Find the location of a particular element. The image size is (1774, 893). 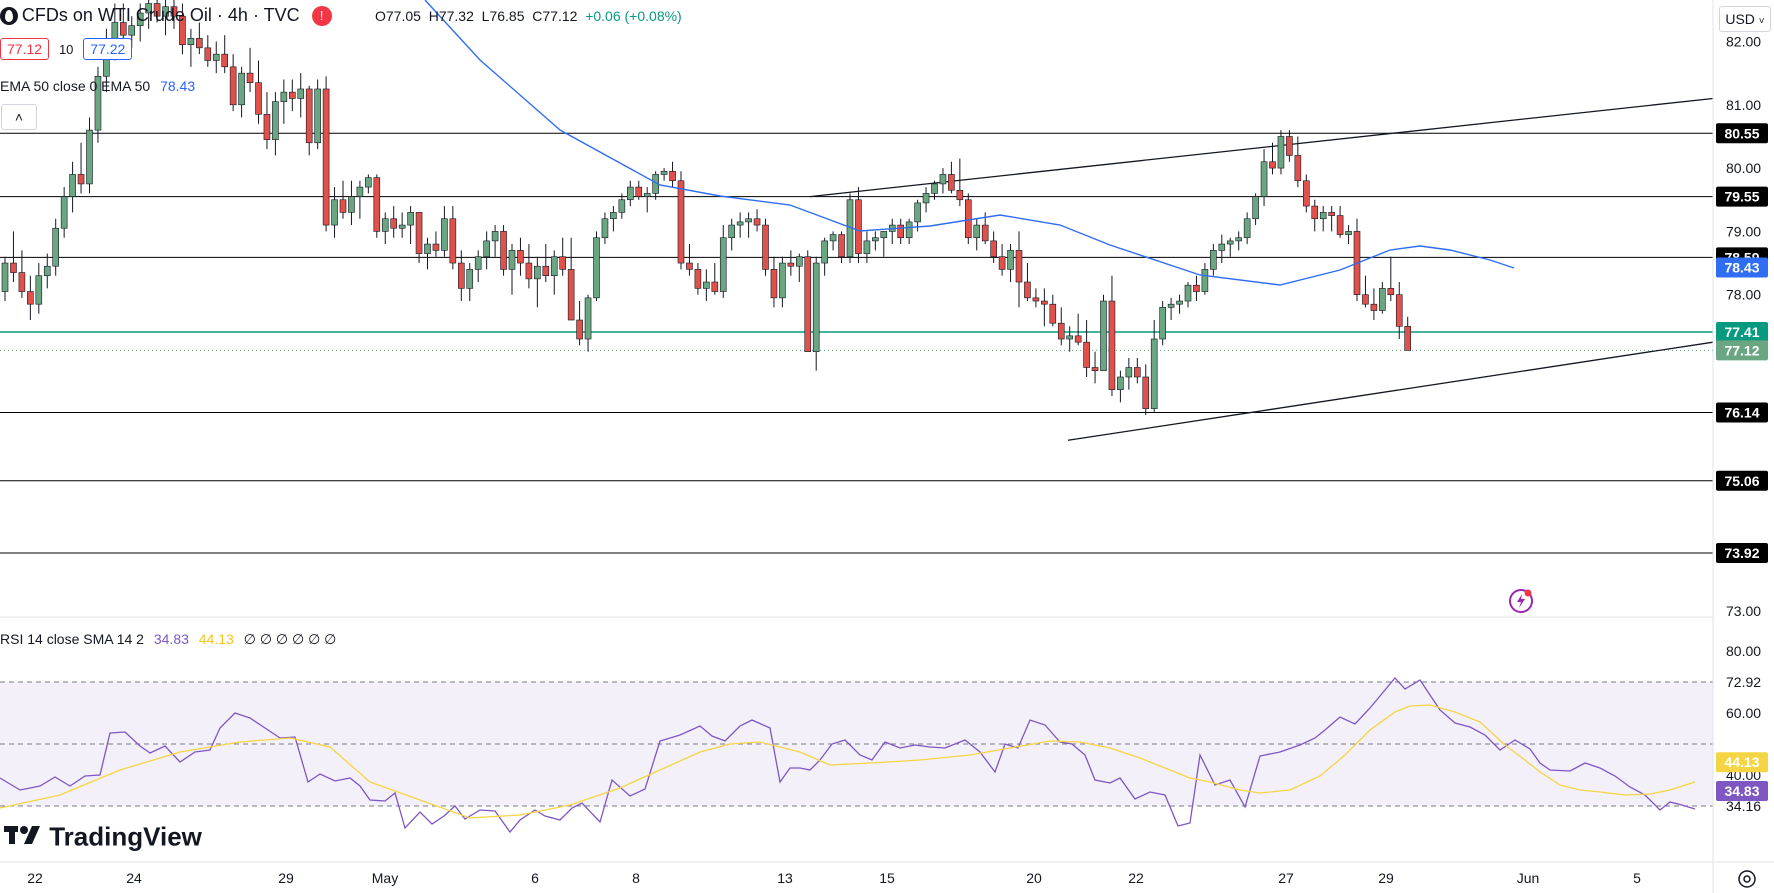

symbol-title: CFDs on WTI Crude Oil · 4h · TVC is located at coordinates (160, 15).